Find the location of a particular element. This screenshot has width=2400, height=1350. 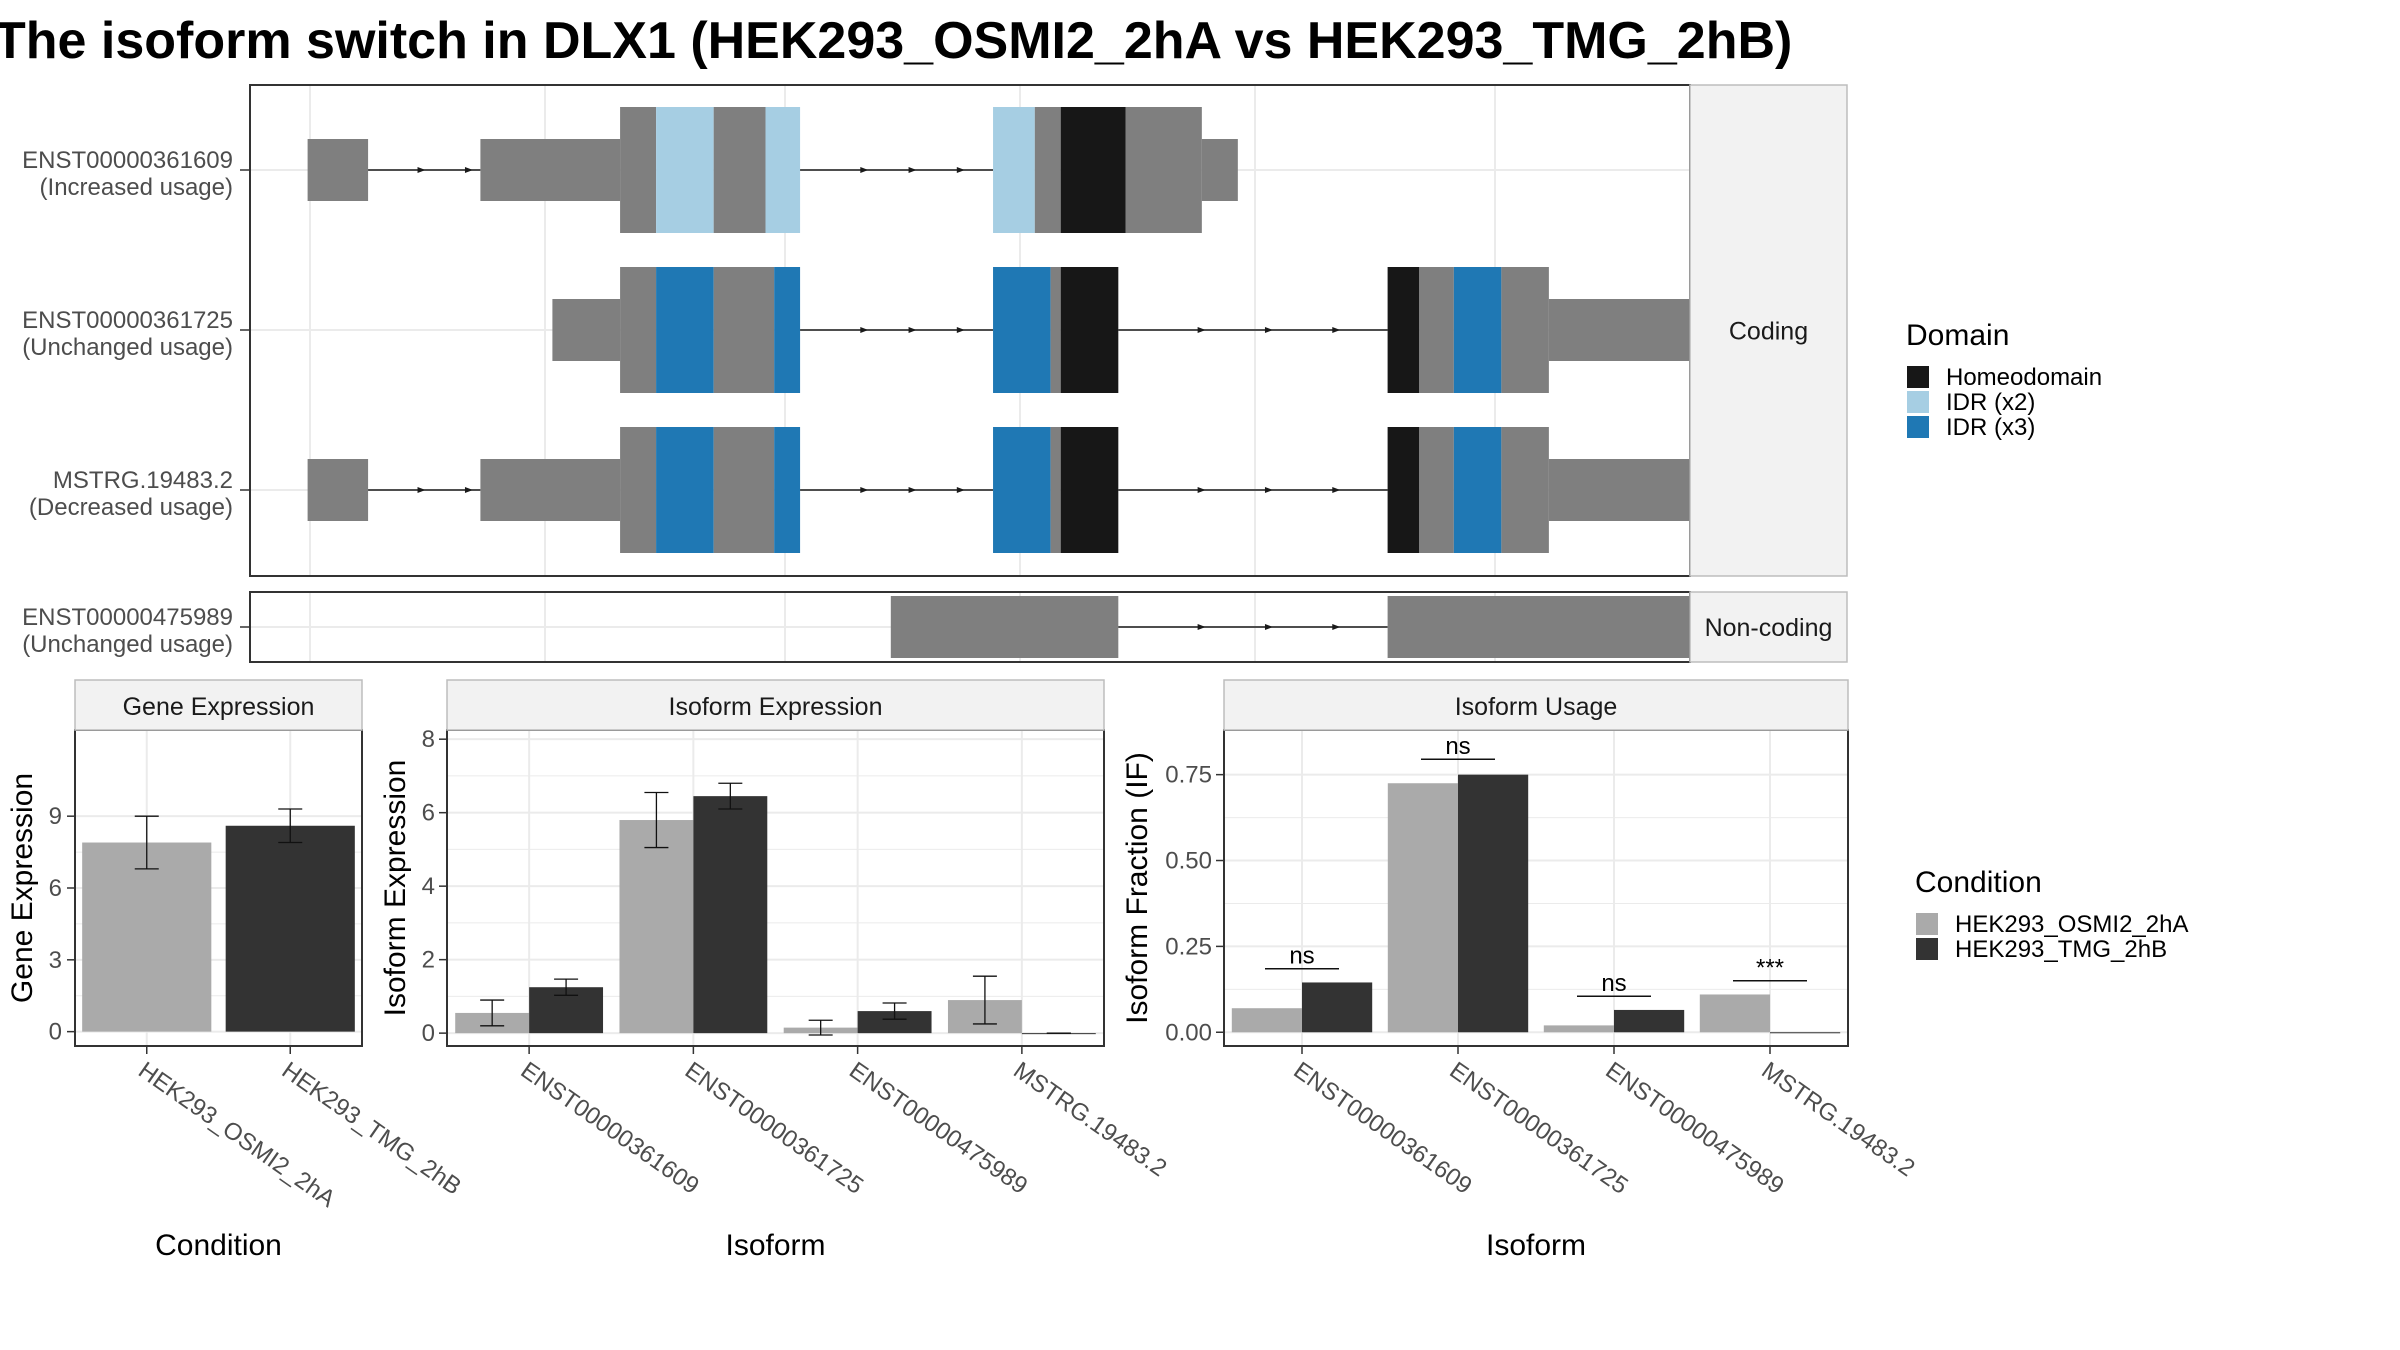

isoform-label: ENST00000361725 (Unchanged usage) is located at coordinates (127, 334).